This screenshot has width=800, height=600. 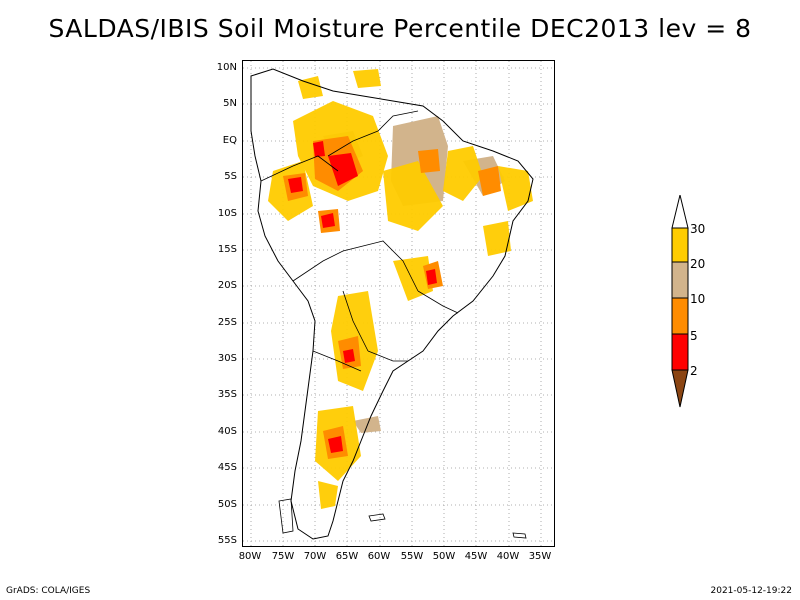 I want to click on lon-tick-label: 35W, so click(x=540, y=556).